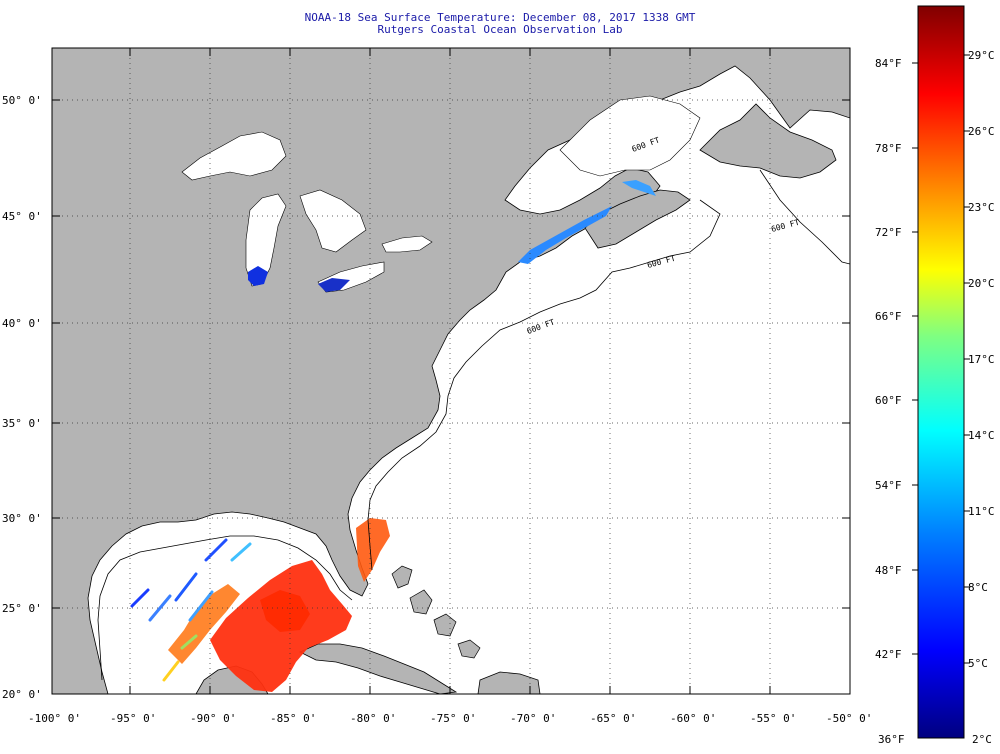 The image size is (1000, 754). I want to click on longitude-label: -95° 0', so click(133, 718).